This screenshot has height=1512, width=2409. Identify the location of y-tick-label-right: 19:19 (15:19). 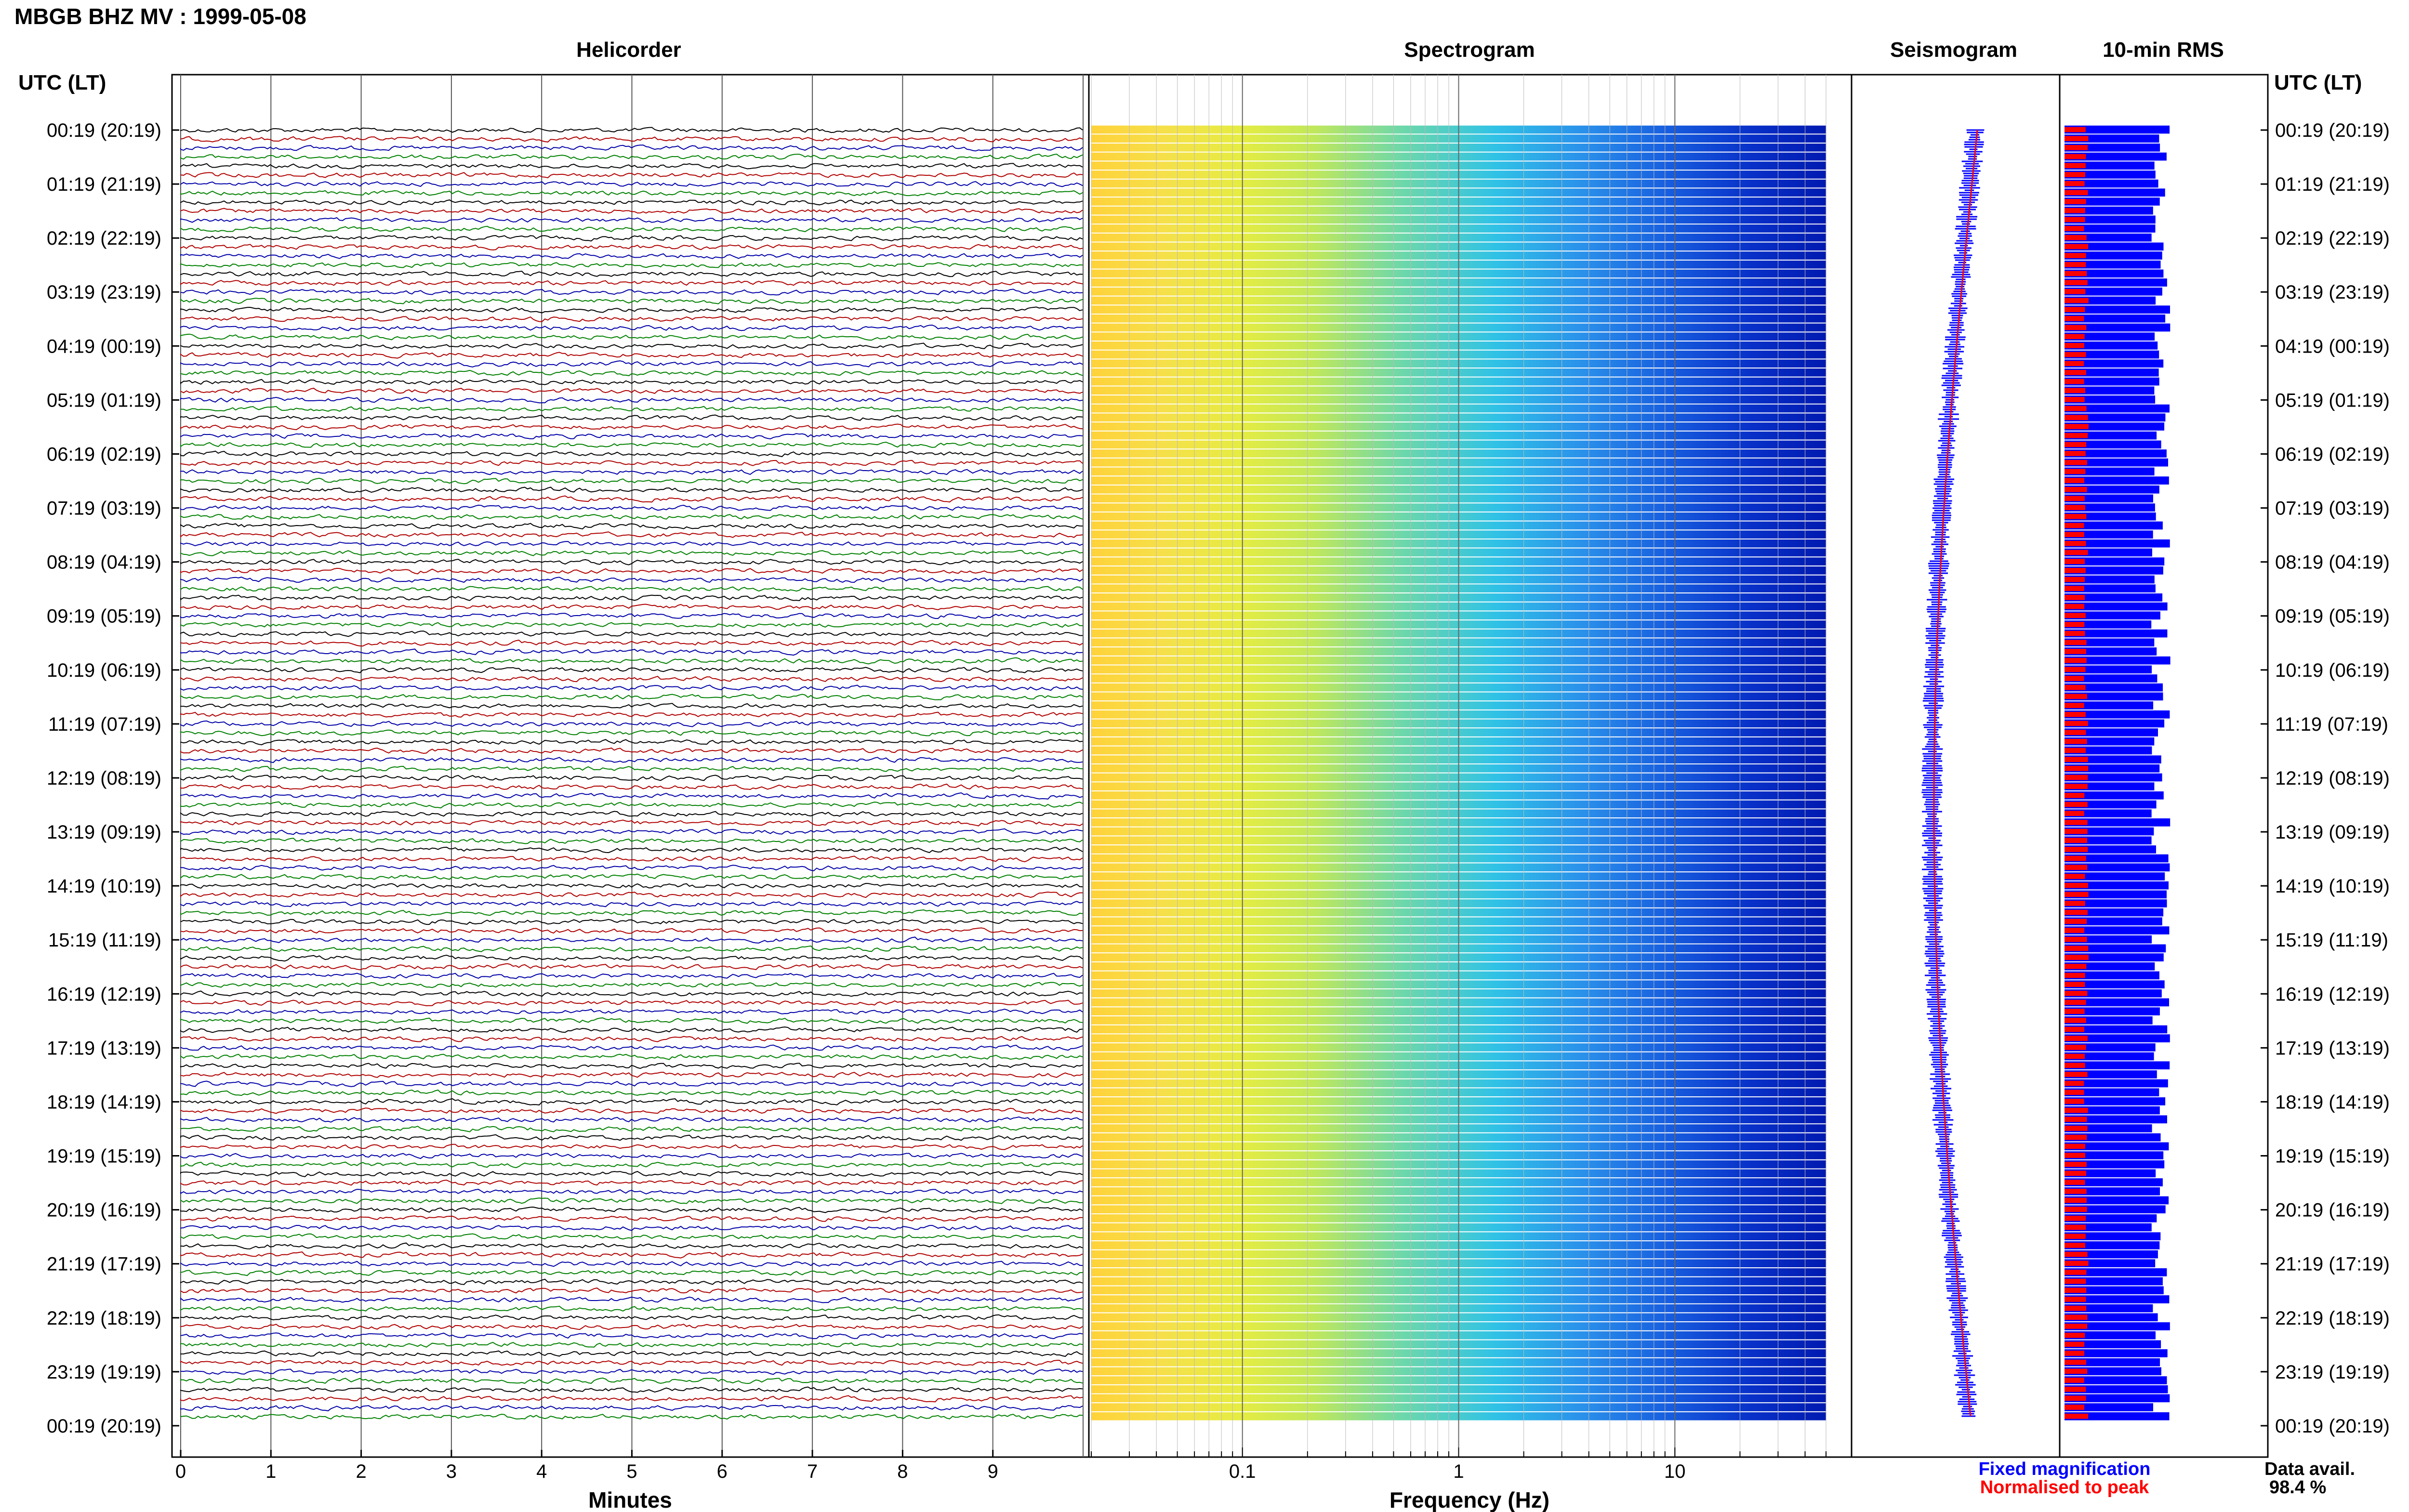
(2332, 1156).